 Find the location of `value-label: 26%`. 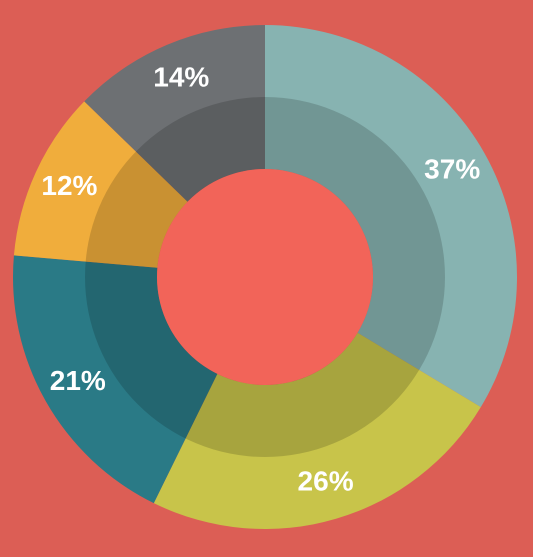

value-label: 26% is located at coordinates (326, 481).